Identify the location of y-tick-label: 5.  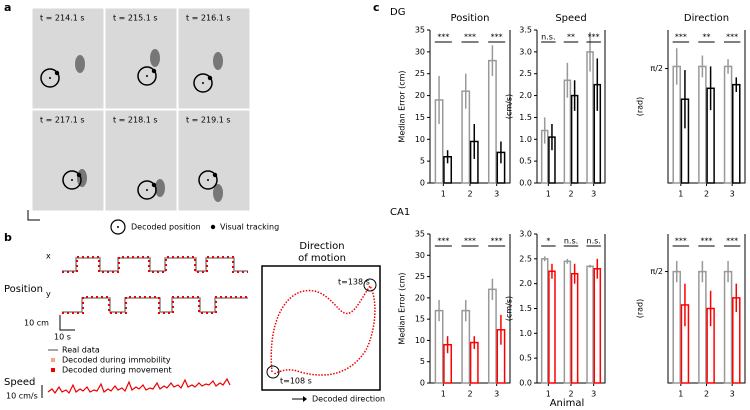
(422, 161).